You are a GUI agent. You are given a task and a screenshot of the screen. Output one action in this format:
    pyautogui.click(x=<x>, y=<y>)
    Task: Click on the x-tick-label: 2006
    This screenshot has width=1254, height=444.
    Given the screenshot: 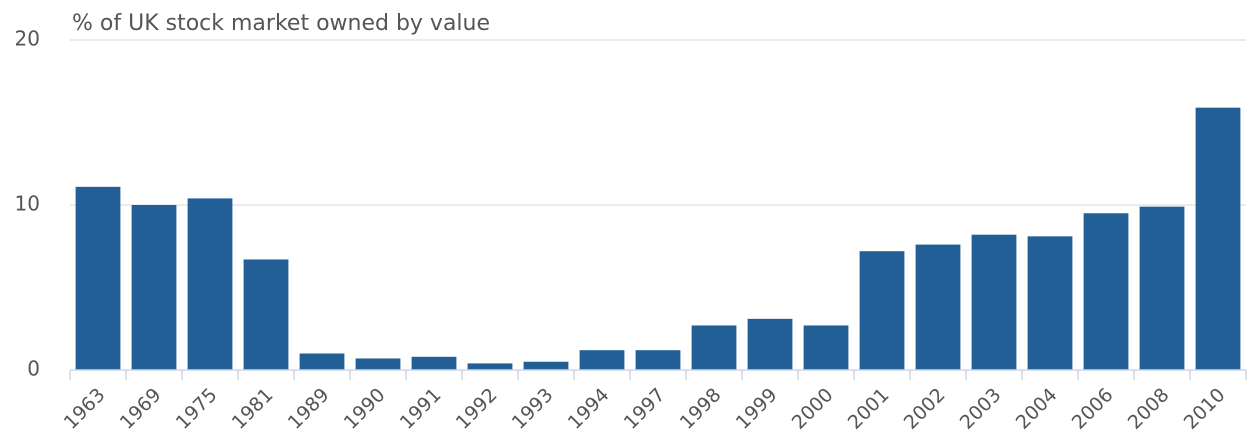 What is the action you would take?
    pyautogui.click(x=1093, y=409)
    